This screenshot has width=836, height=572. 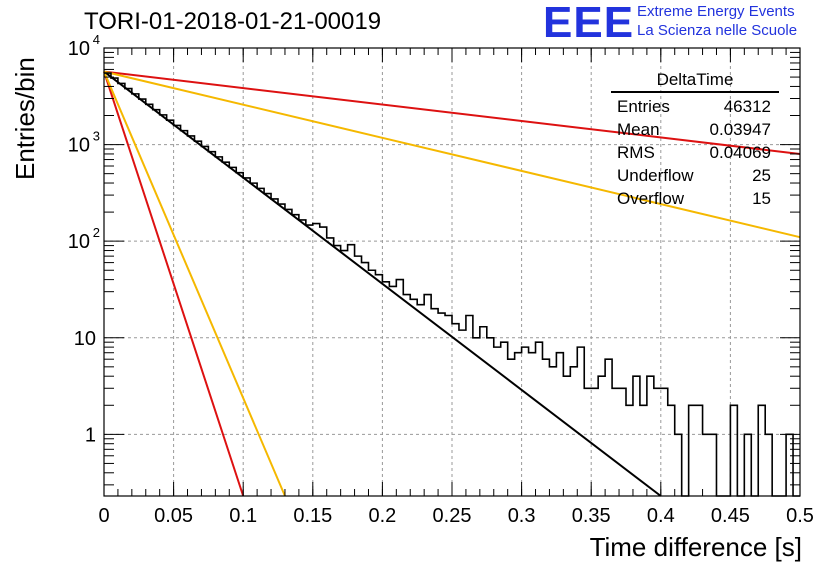 I want to click on y-axis-label-wrap: Entries/bin, so click(x=25, y=286).